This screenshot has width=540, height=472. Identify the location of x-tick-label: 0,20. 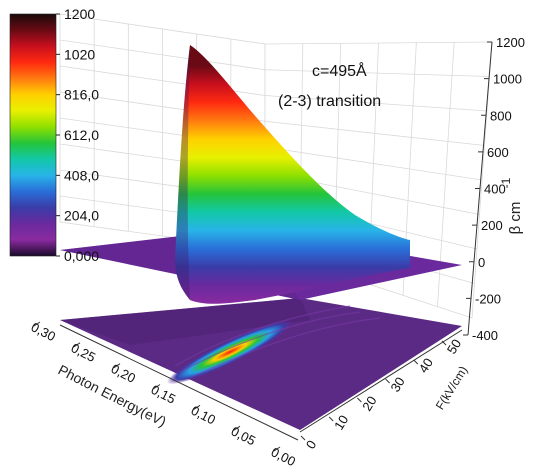
(123, 373).